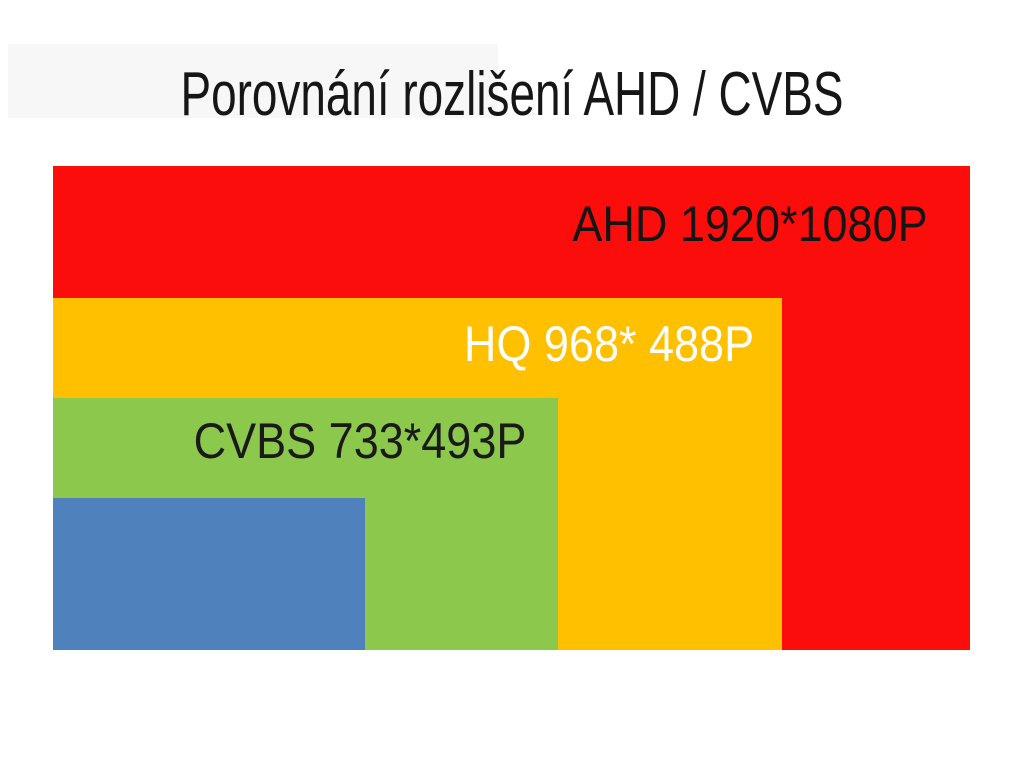 The height and width of the screenshot is (768, 1024). Describe the element at coordinates (609, 344) in the screenshot. I see `label-hq: HQ 968* 488P` at that location.